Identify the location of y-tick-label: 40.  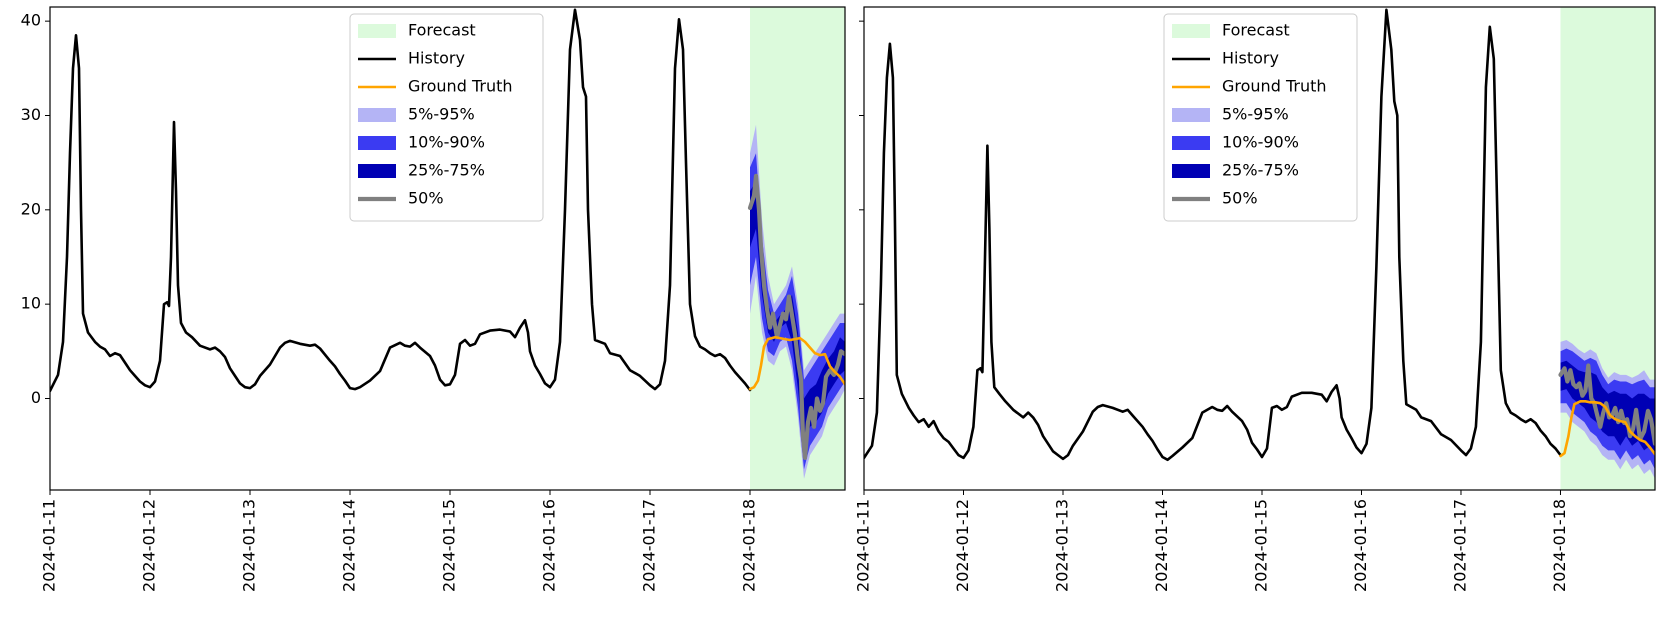
(31, 20).